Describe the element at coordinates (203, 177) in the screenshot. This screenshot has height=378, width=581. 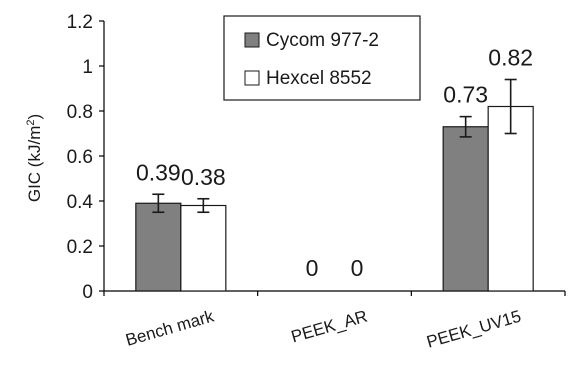
I see `data-label: 0.38` at that location.